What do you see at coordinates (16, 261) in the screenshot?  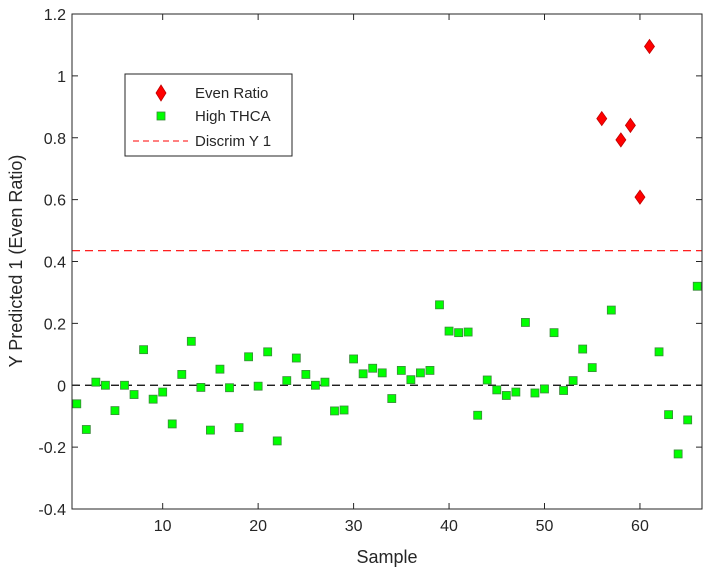 I see `y-axis-label: Y Predicted 1 (Even Ratio)` at bounding box center [16, 261].